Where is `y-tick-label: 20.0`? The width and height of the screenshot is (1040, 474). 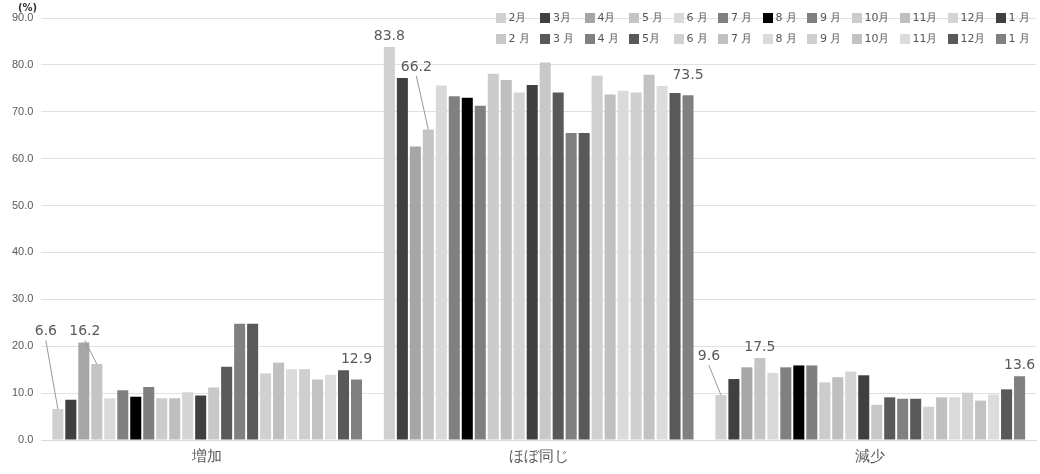
y-tick-label: 20.0 is located at coordinates (22, 345).